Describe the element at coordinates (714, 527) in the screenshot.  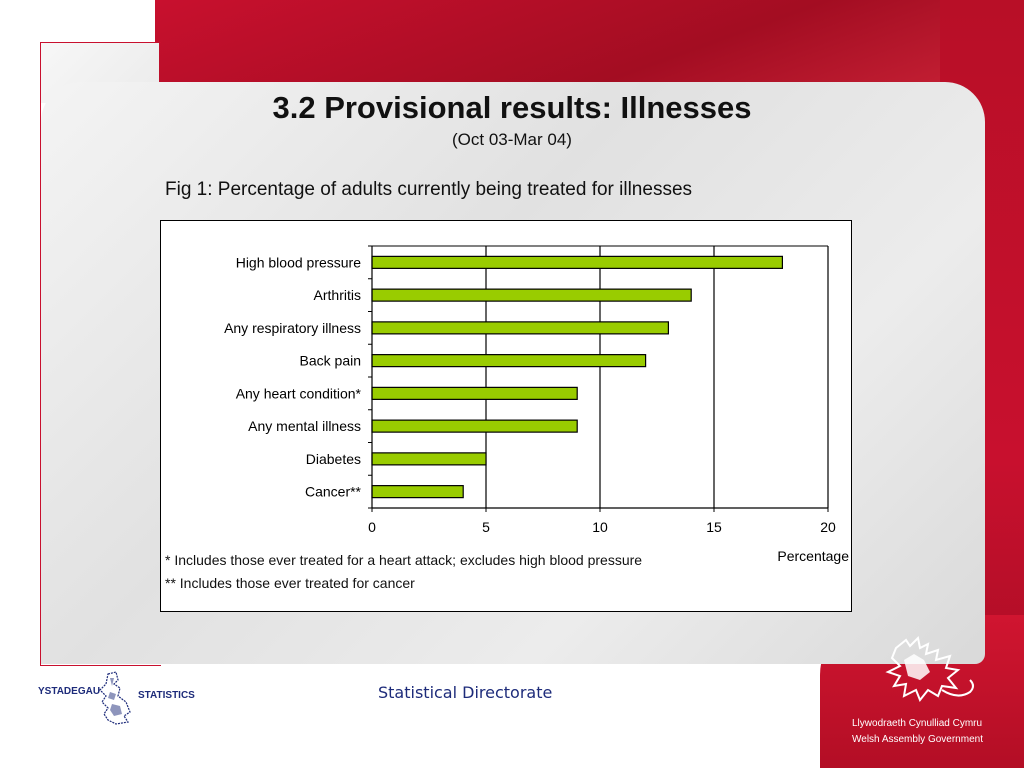
I see `x-tick-label-15: 15` at that location.